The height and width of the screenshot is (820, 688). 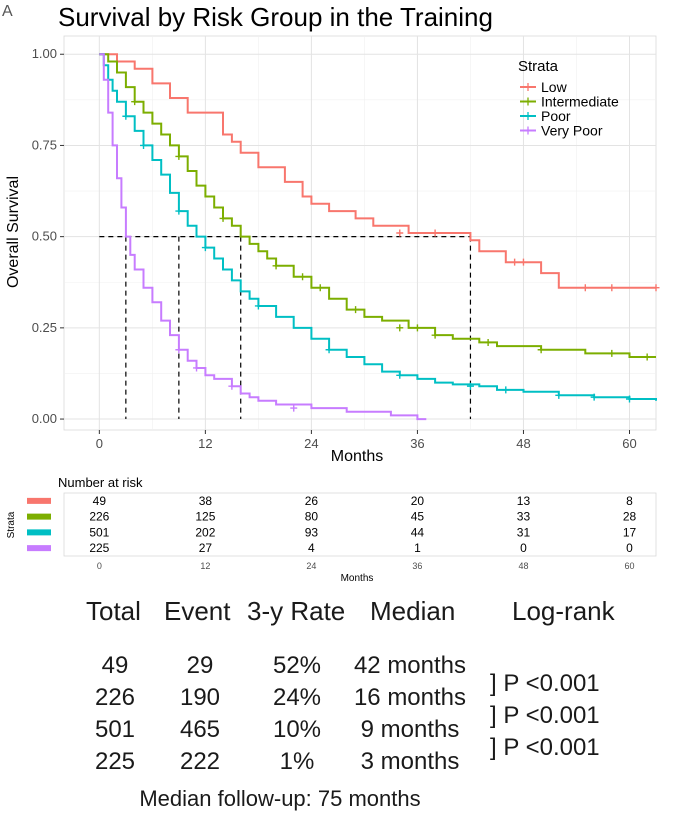 What do you see at coordinates (44, 53) in the screenshot?
I see `y-tick-label: 1.00` at bounding box center [44, 53].